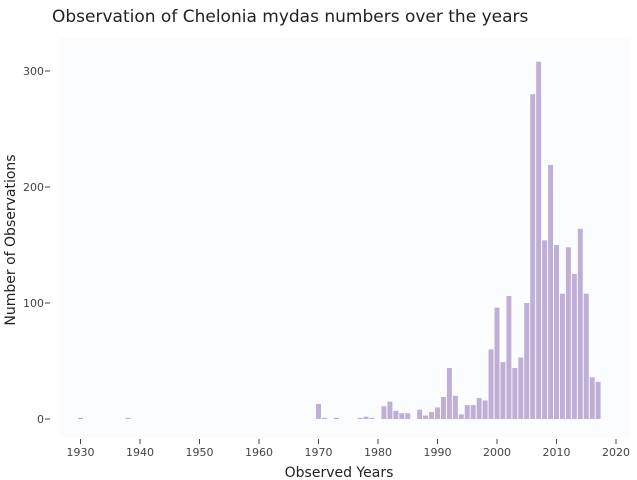 Image resolution: width=637 pixels, height=480 pixels. I want to click on bar-1987, so click(420, 414).